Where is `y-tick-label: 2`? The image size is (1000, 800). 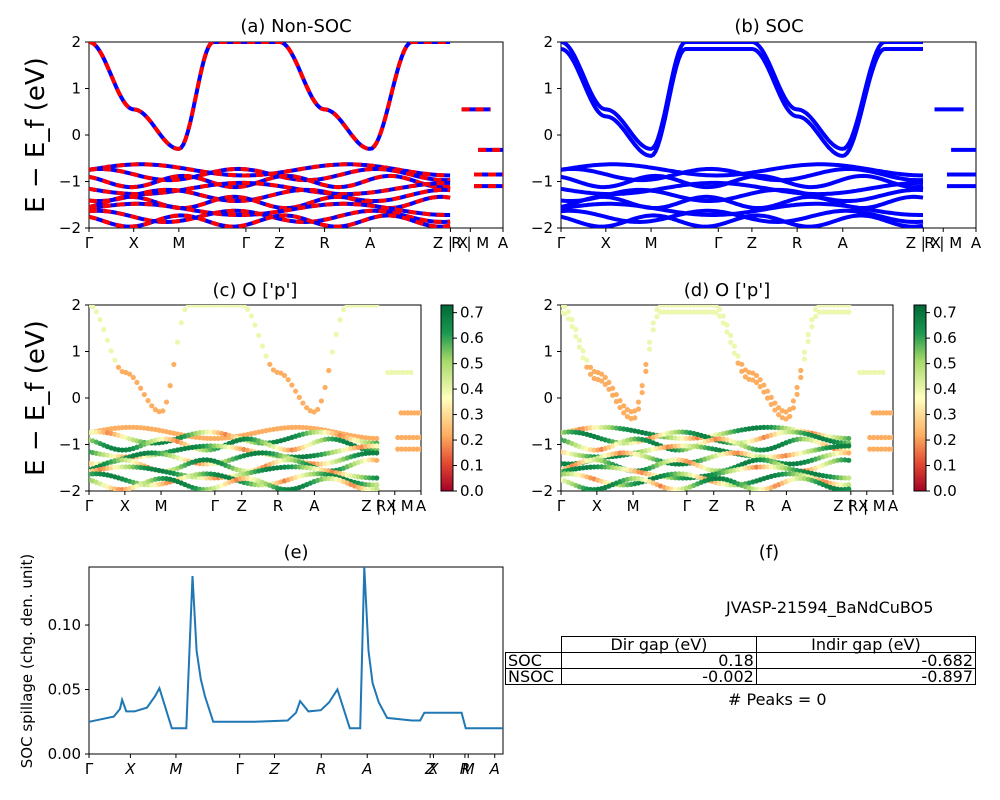 y-tick-label: 2 is located at coordinates (548, 42).